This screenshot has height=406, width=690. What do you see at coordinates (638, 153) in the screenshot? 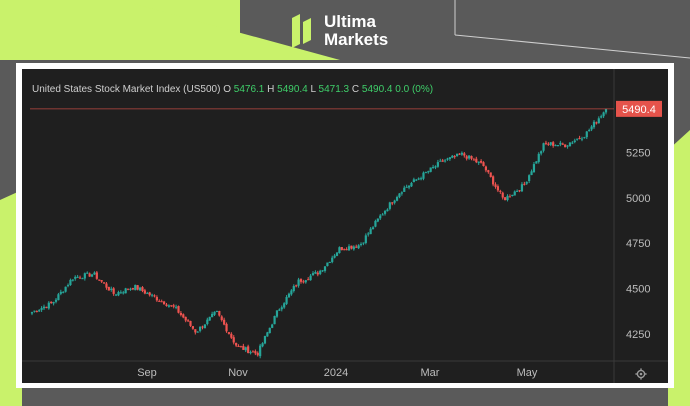
I see `y-tick-label: 5250` at bounding box center [638, 153].